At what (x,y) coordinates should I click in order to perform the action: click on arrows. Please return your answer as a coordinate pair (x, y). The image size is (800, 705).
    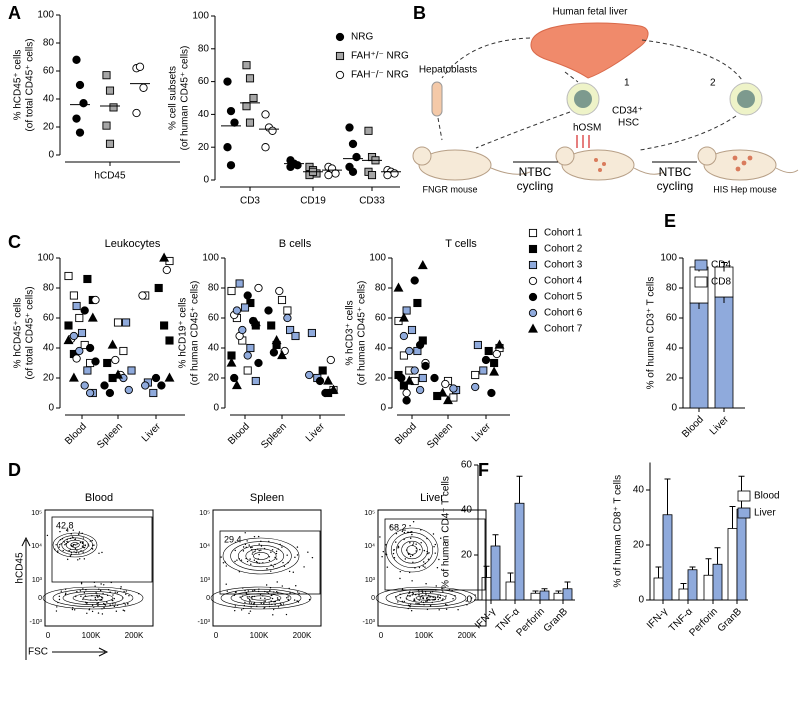
    Looking at the image, I should click on (590, 94).